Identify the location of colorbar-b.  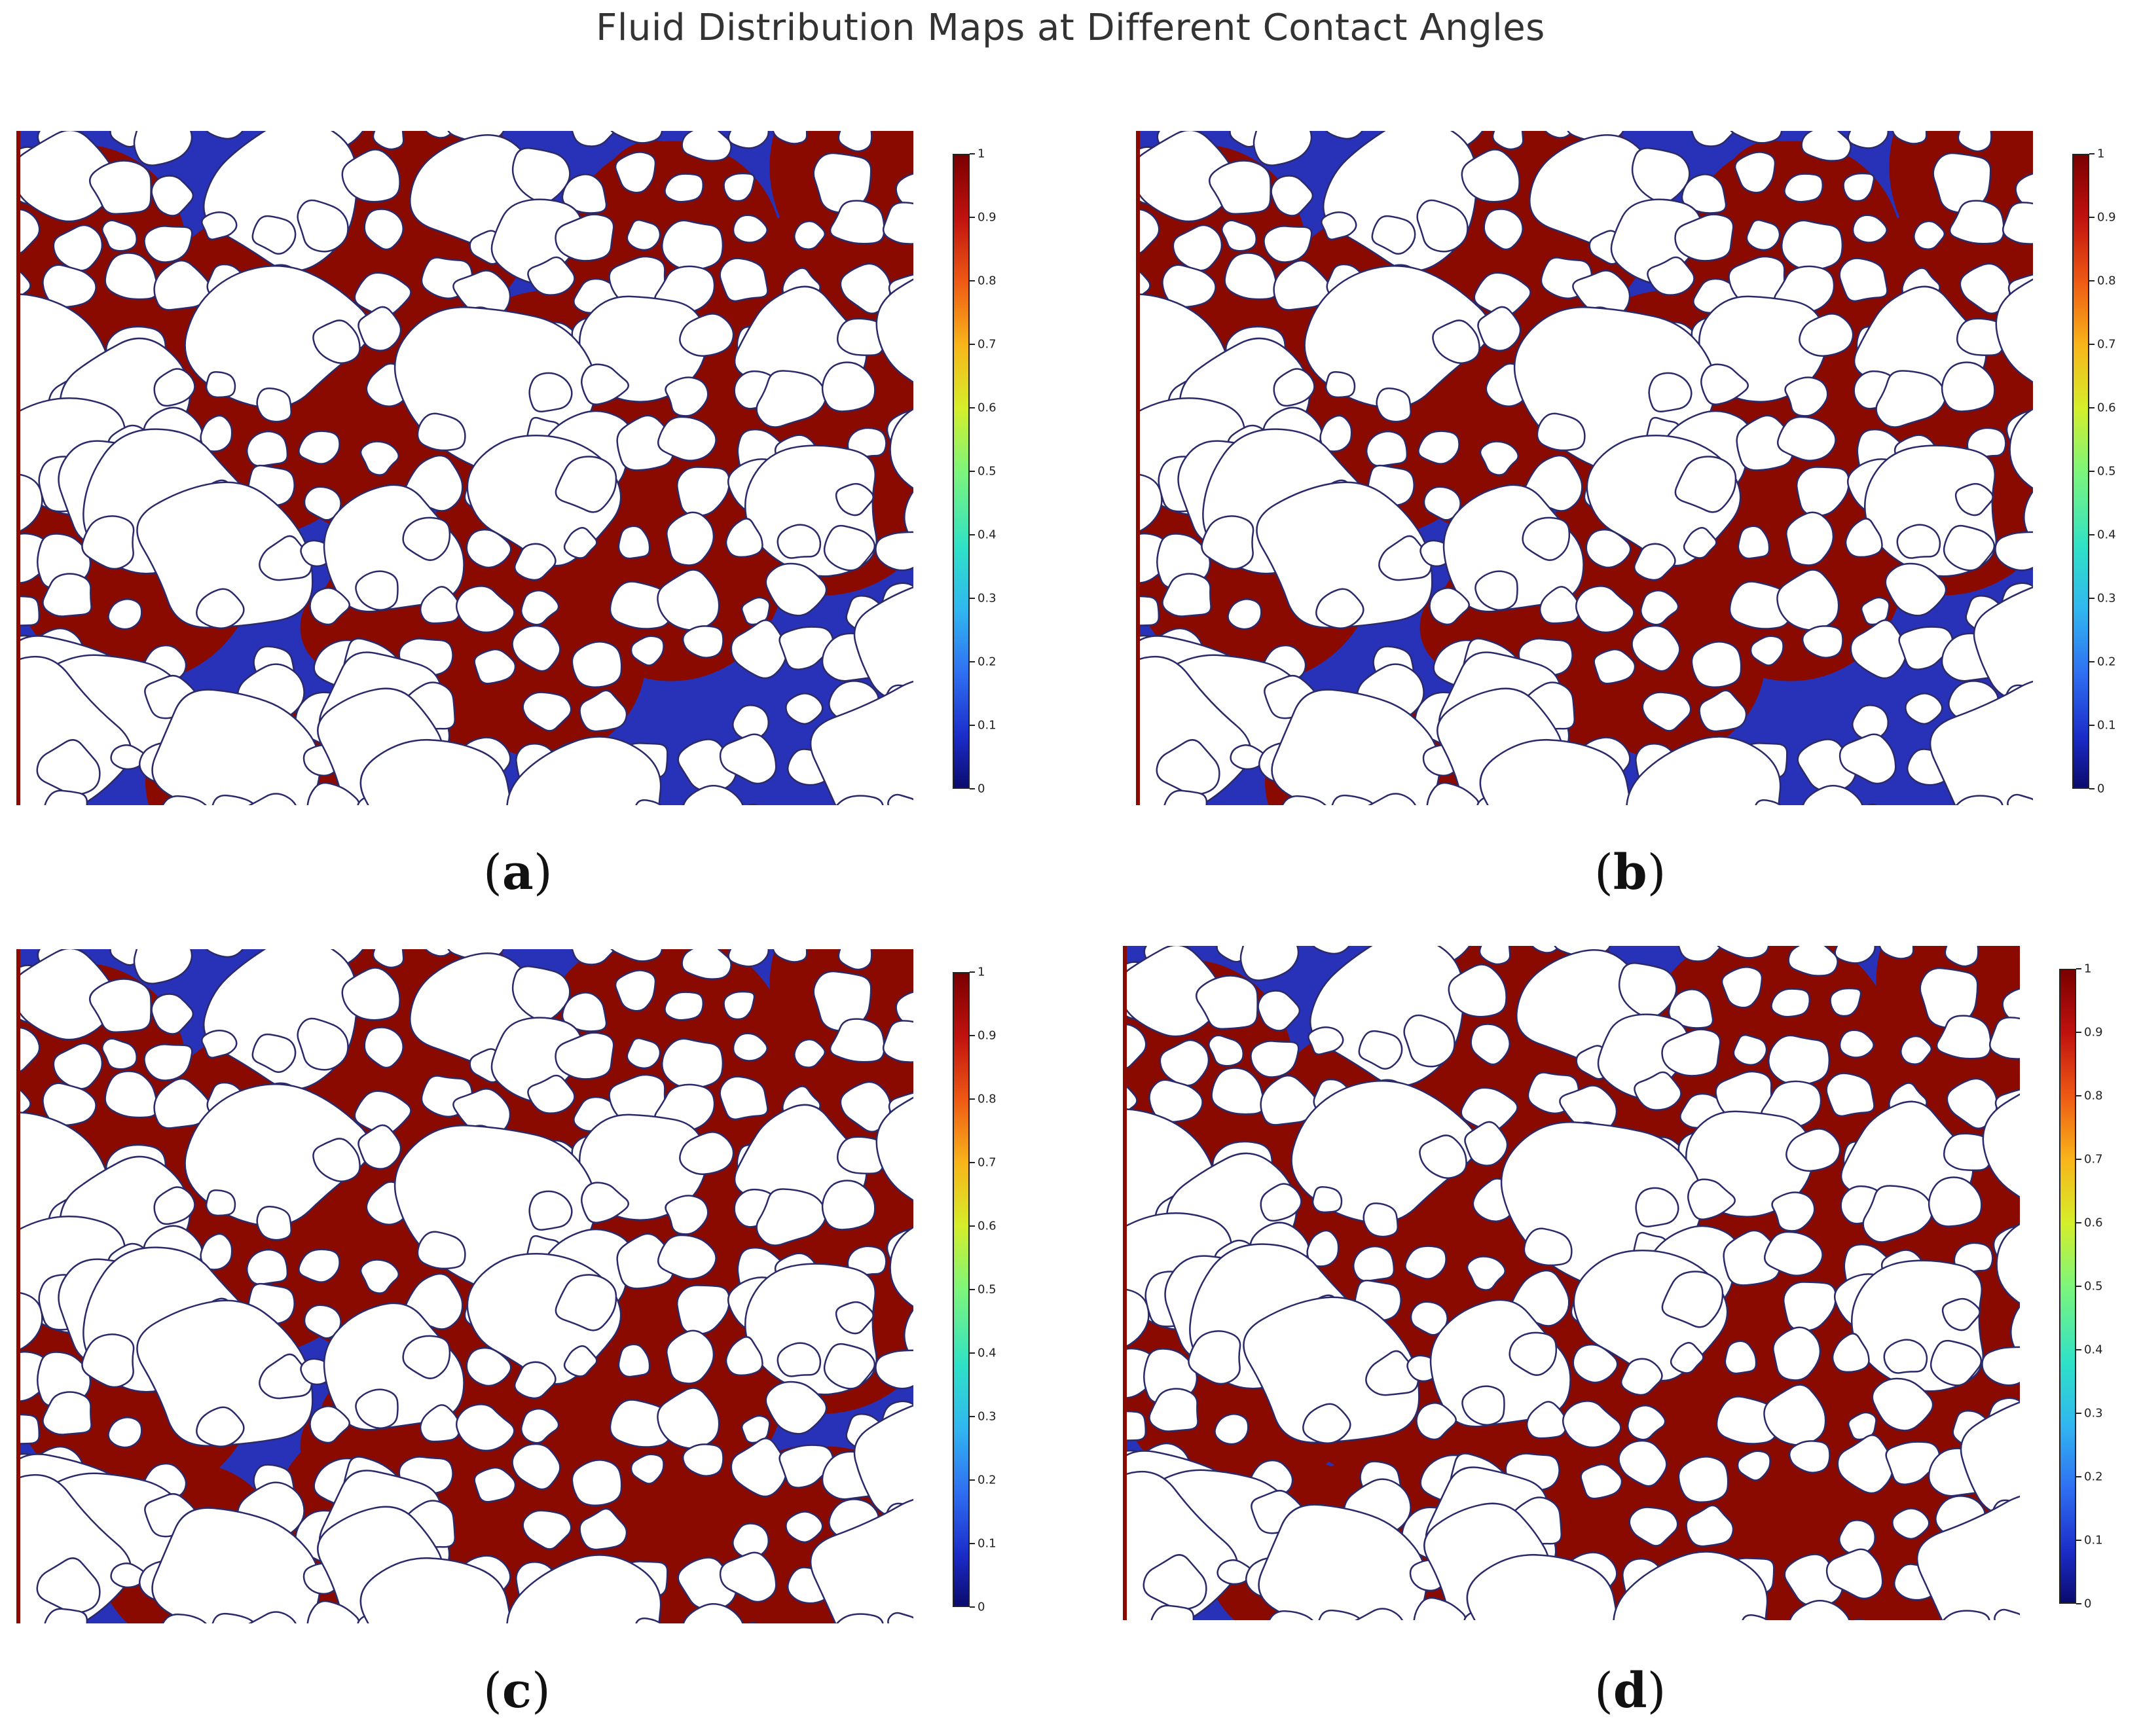
(2080, 471).